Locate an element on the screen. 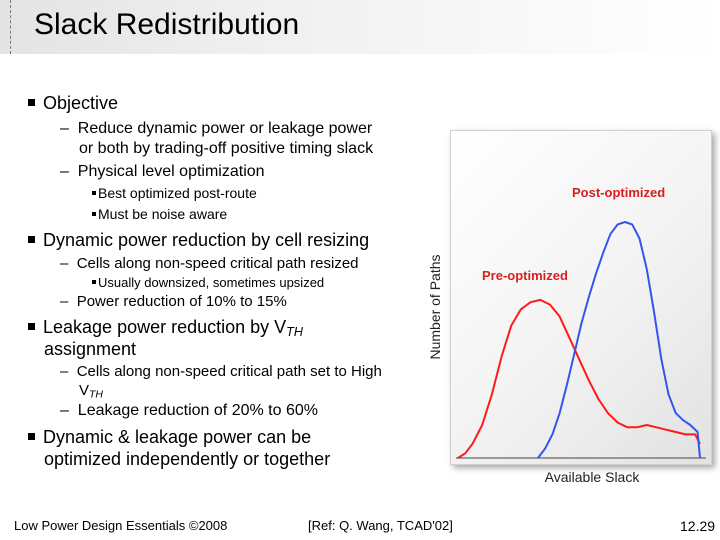 The image size is (720, 540). bullet-leakage-label: Leakage power reduction by V is located at coordinates (165, 327).